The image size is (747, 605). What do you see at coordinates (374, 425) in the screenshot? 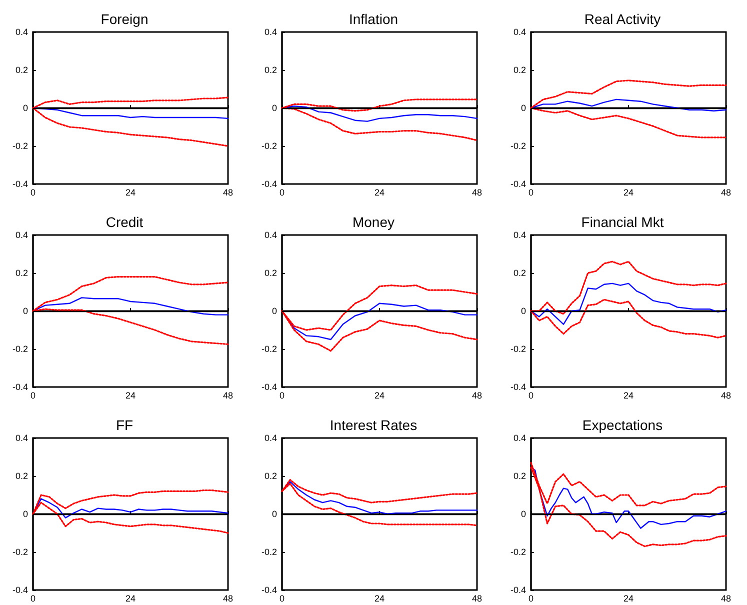
I see `chart-title: Interest Rates` at bounding box center [374, 425].